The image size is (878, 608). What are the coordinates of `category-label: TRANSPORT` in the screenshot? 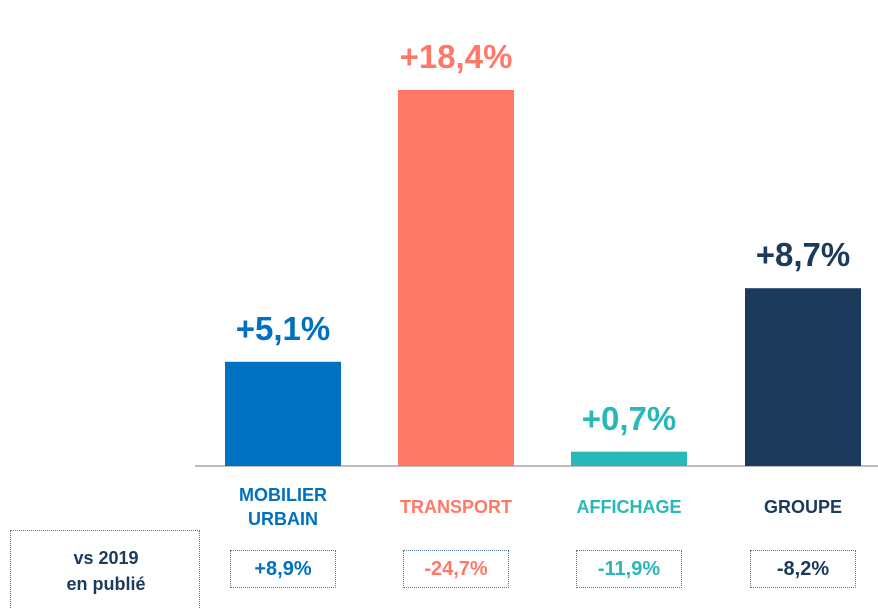 It's located at (456, 507).